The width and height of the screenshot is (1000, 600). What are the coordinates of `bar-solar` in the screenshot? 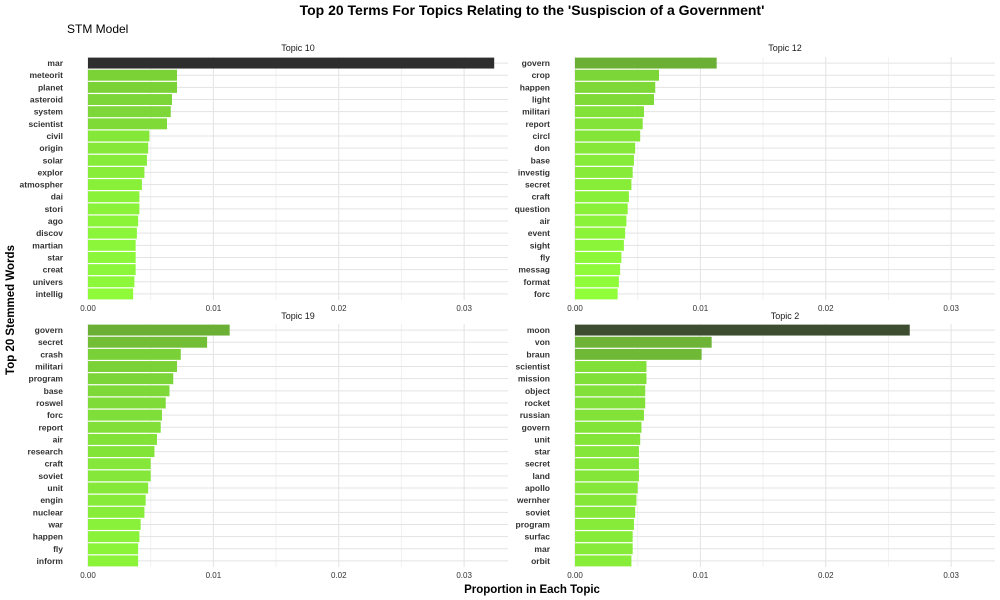 It's located at (117, 160).